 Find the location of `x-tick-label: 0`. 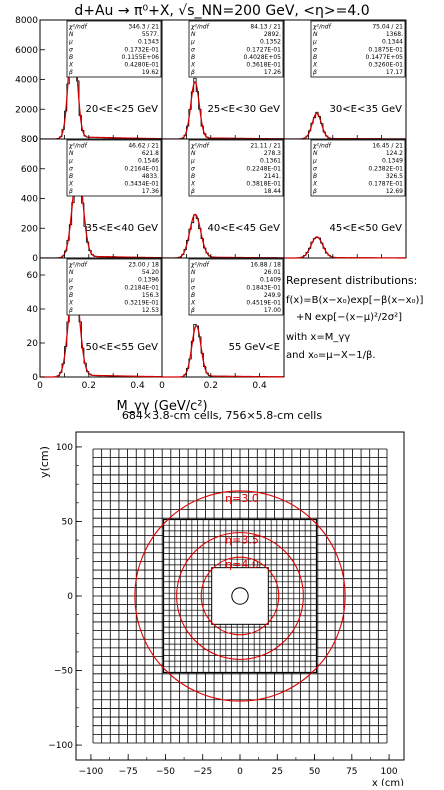

x-tick-label: 0 is located at coordinates (240, 772).